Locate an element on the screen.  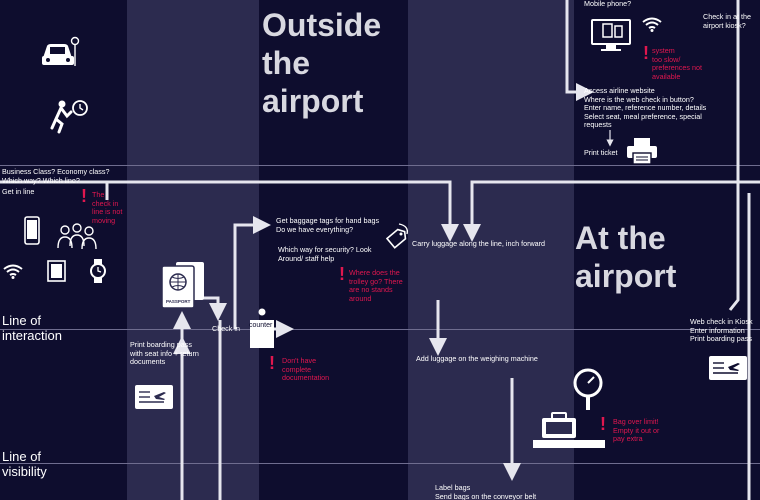
heading-at-line-2: airport is located at coordinates (626, 276).